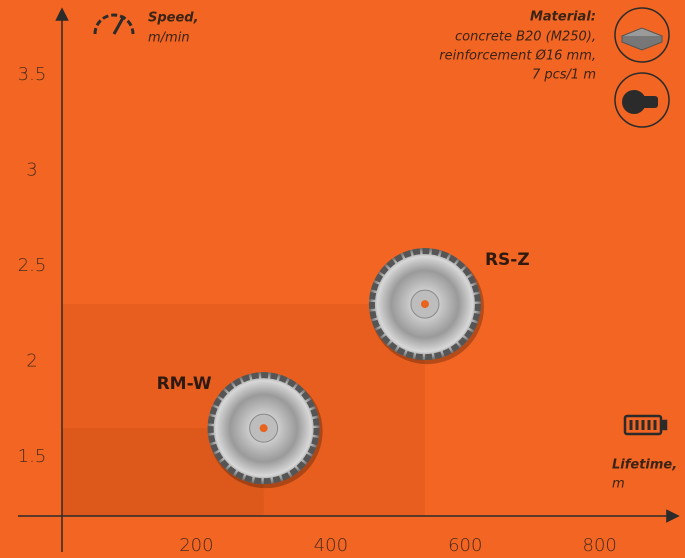 This screenshot has width=685, height=558. I want to click on x-tick-label: 200, so click(196, 545).